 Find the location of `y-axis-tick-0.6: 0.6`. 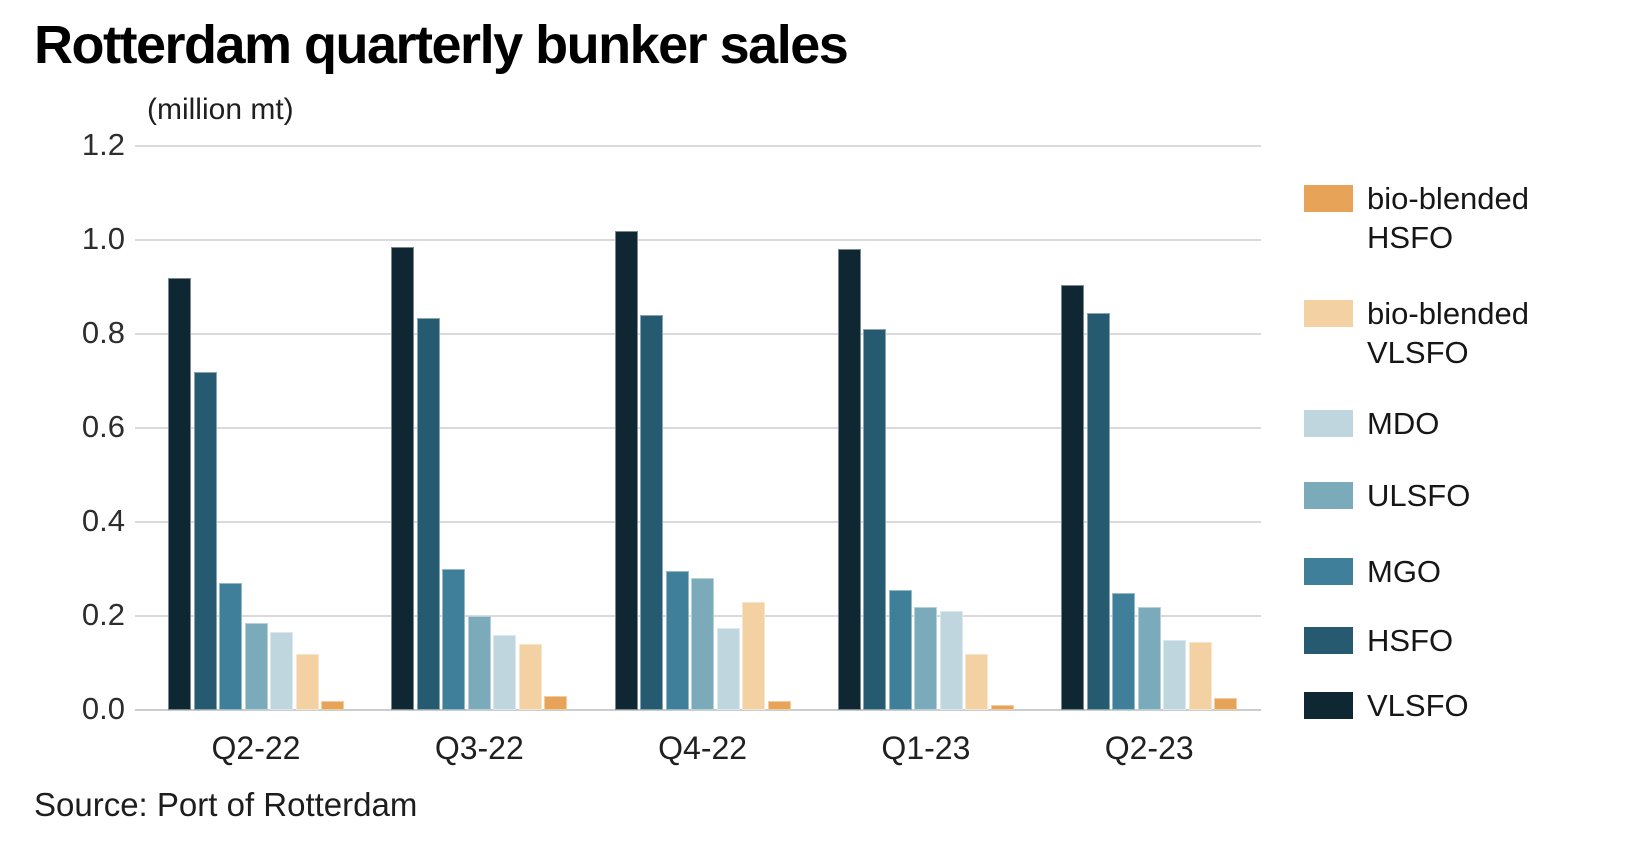

y-axis-tick-0.6: 0.6 is located at coordinates (103, 426).